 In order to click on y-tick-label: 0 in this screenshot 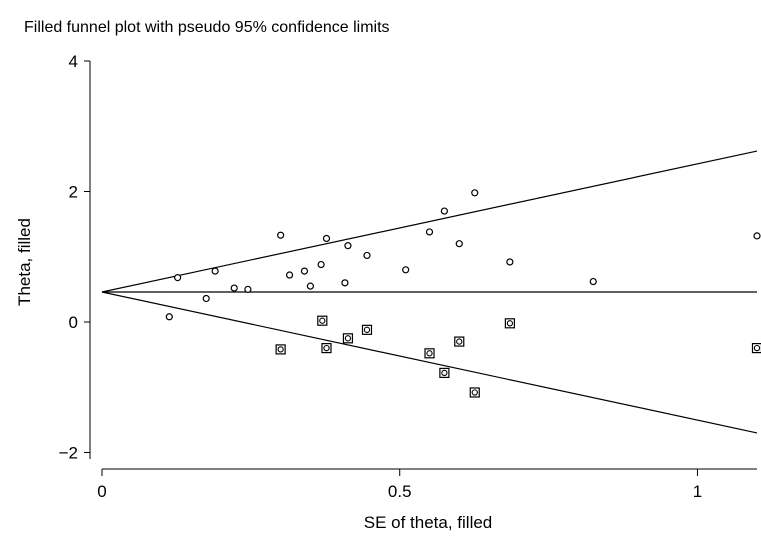, I will do `click(73, 322)`.